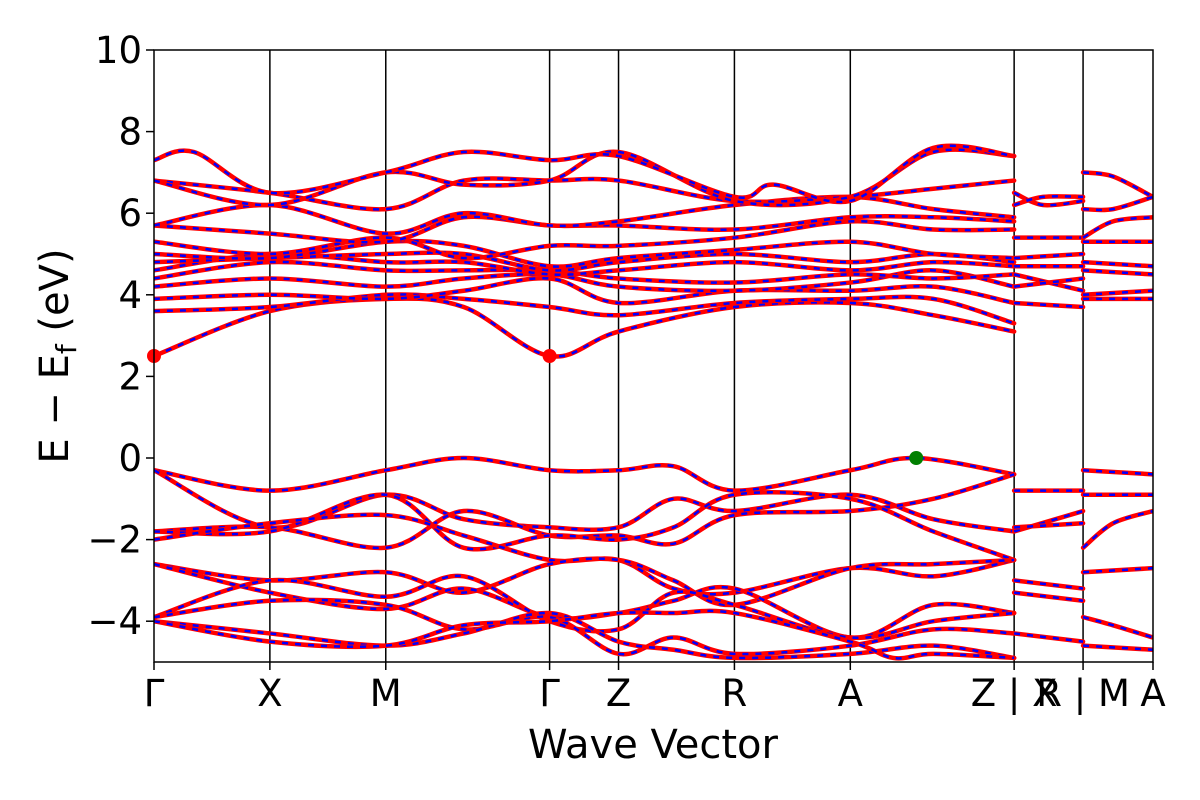  I want to click on band-1-dash, so click(584, 309).